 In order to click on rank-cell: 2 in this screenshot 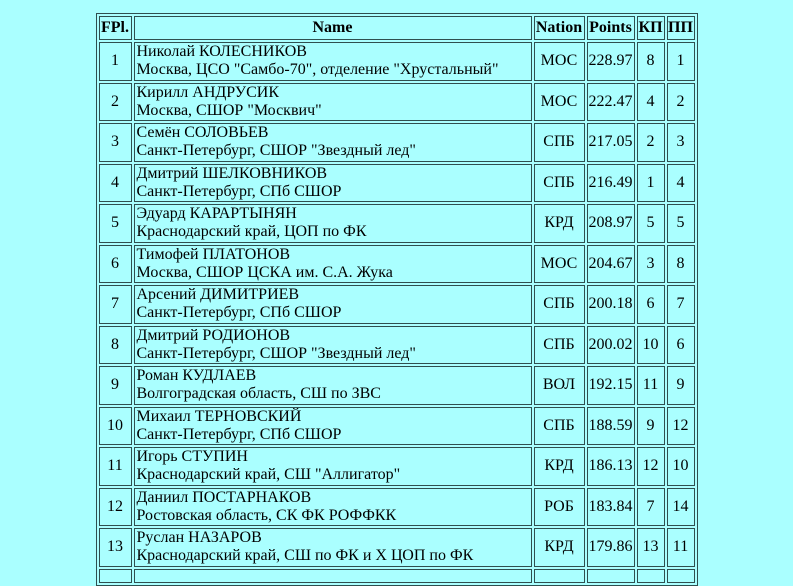, I will do `click(115, 101)`.